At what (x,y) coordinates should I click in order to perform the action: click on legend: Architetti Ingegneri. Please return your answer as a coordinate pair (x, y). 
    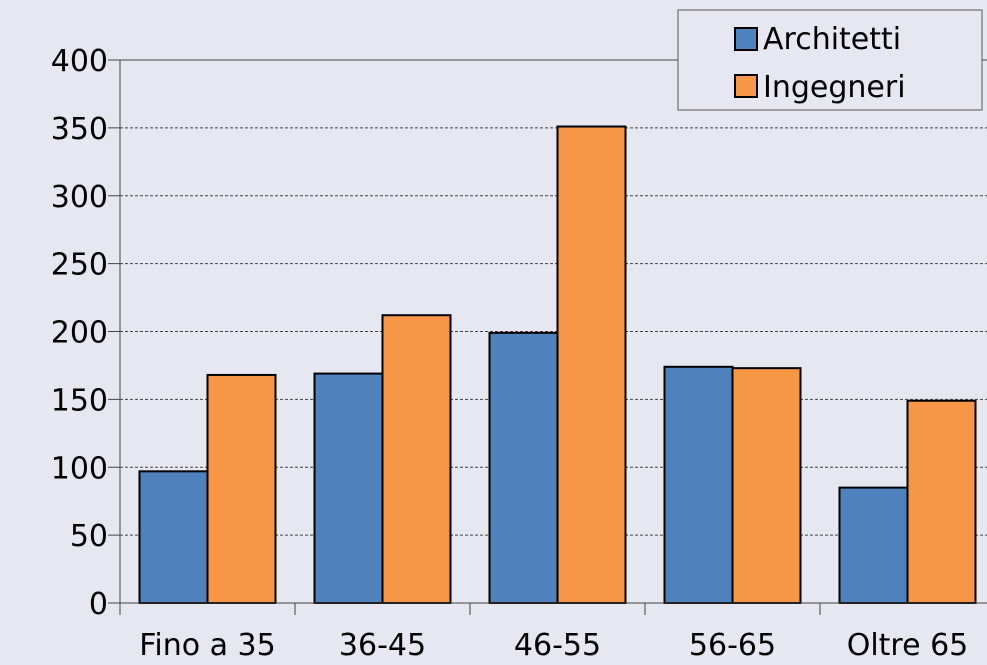
    Looking at the image, I should click on (830, 60).